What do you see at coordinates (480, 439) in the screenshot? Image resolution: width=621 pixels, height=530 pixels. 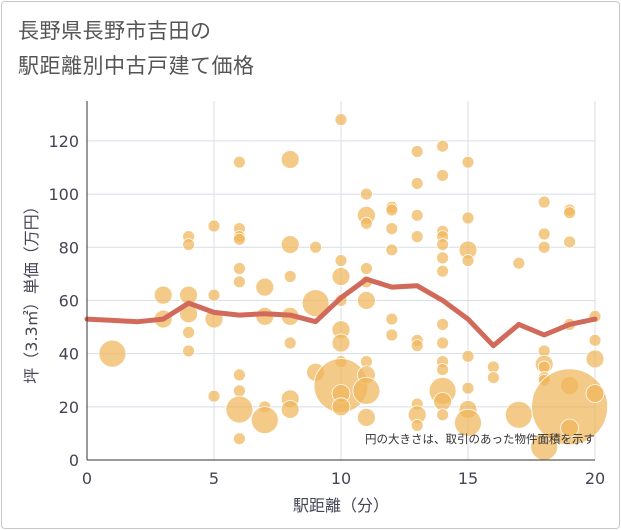 I see `size-note: 円の大きさは、取引のあった物件面積を示す` at bounding box center [480, 439].